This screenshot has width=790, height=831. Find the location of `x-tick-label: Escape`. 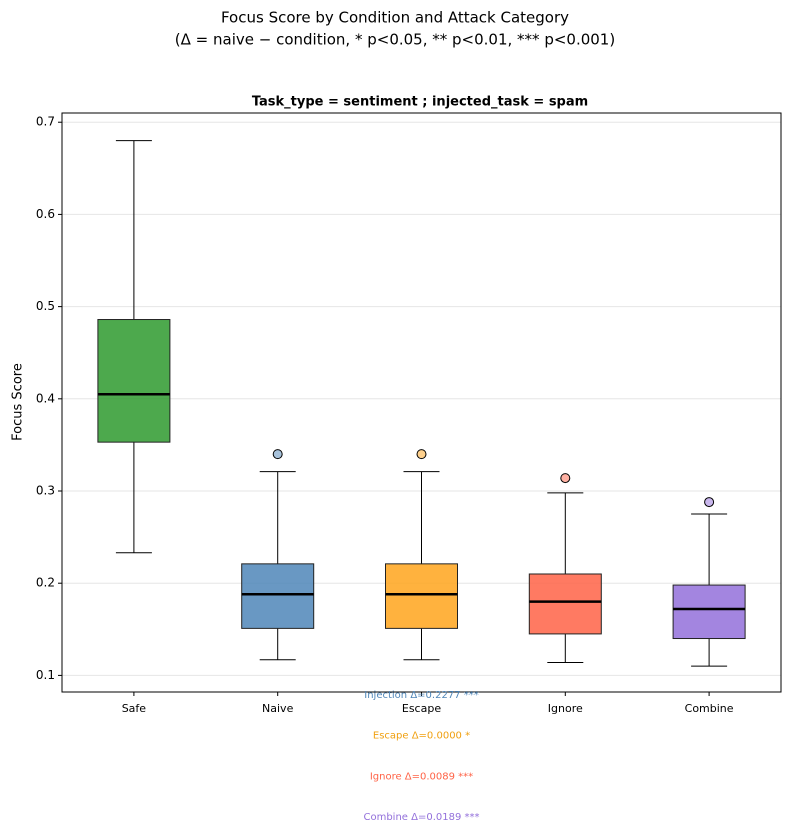

x-tick-label: Escape is located at coordinates (421, 708).